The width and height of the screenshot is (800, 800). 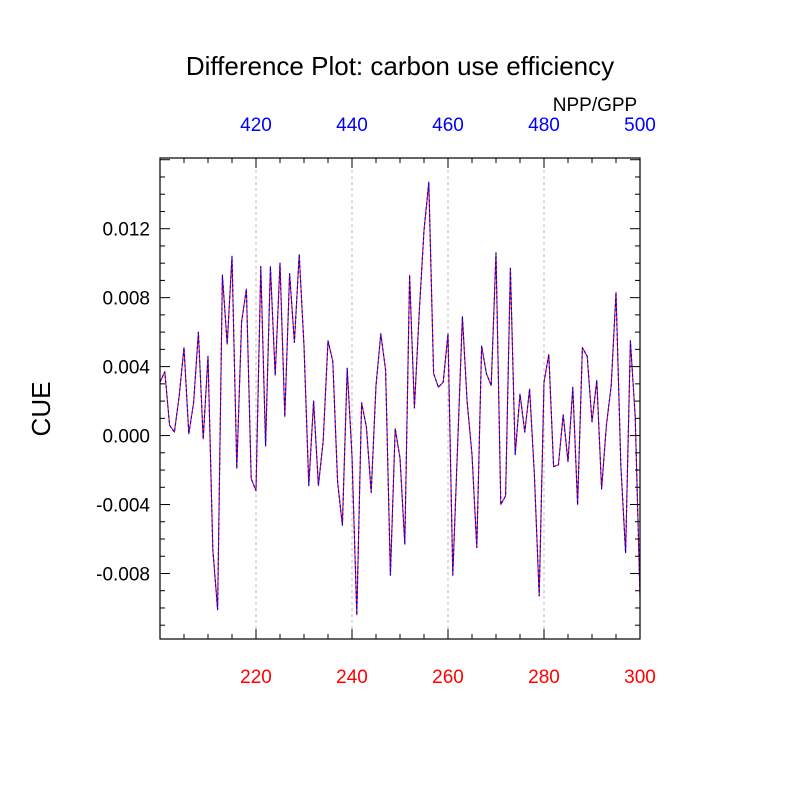 What do you see at coordinates (448, 125) in the screenshot?
I see `top-tick-label: 460` at bounding box center [448, 125].